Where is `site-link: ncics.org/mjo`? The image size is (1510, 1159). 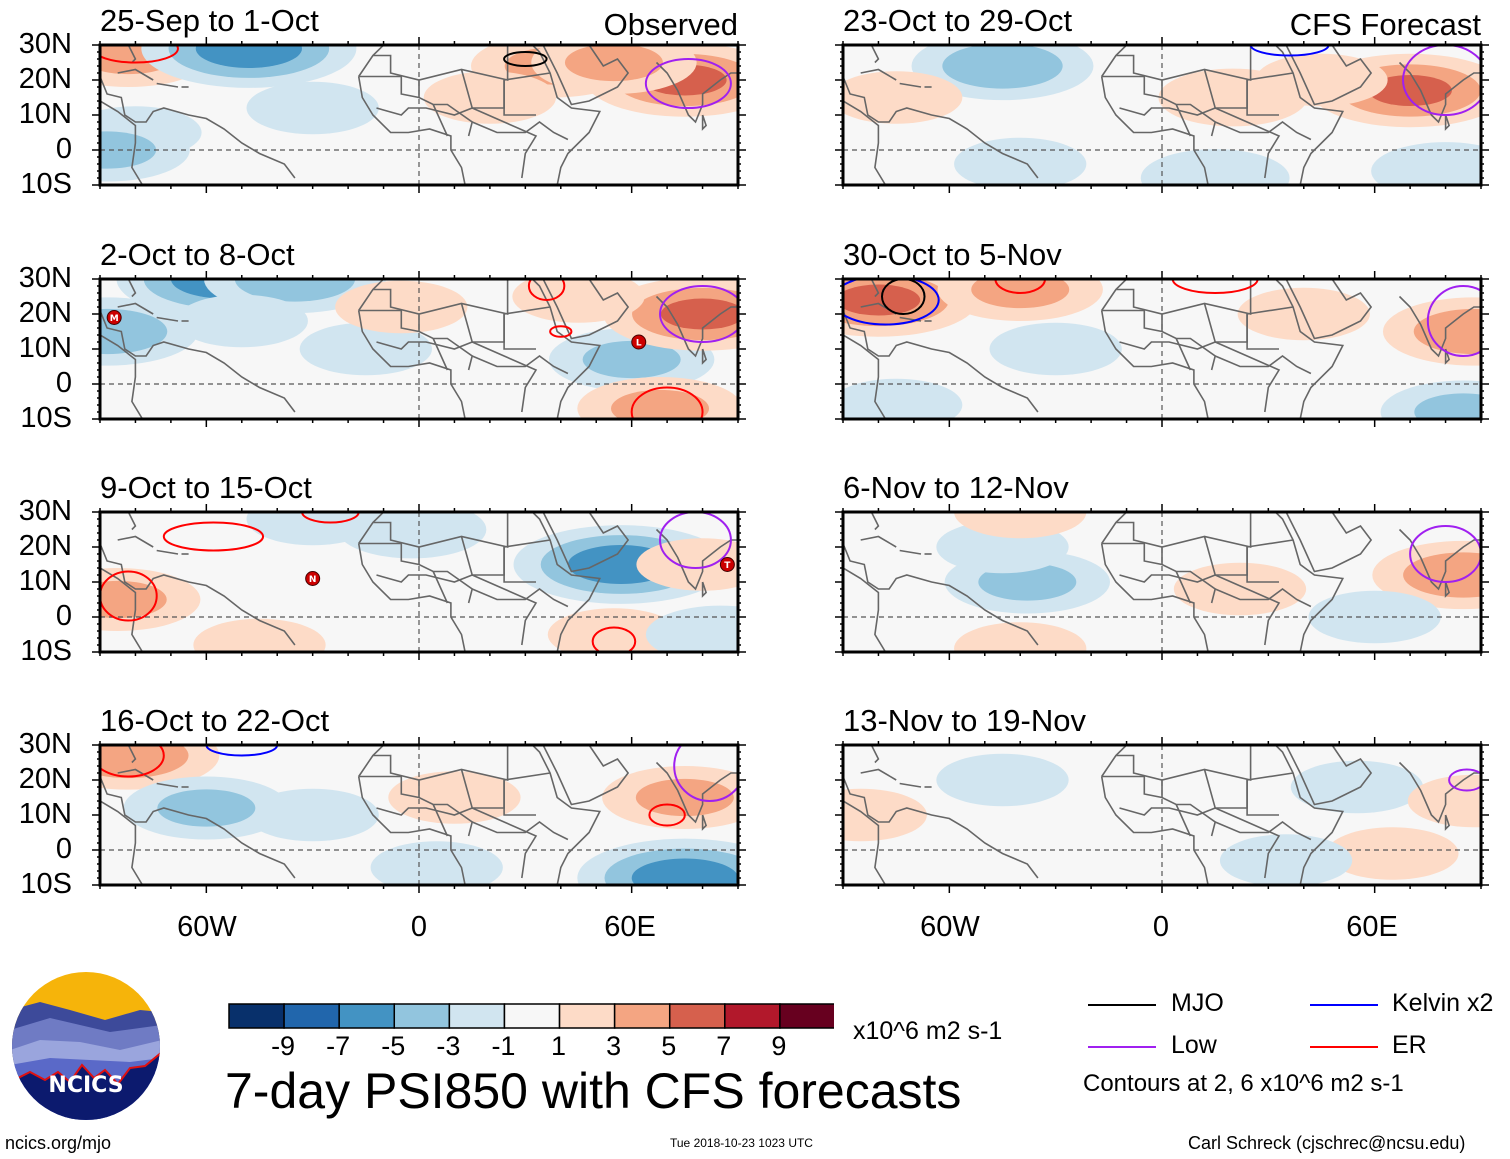 site-link: ncics.org/mjo is located at coordinates (58, 1143).